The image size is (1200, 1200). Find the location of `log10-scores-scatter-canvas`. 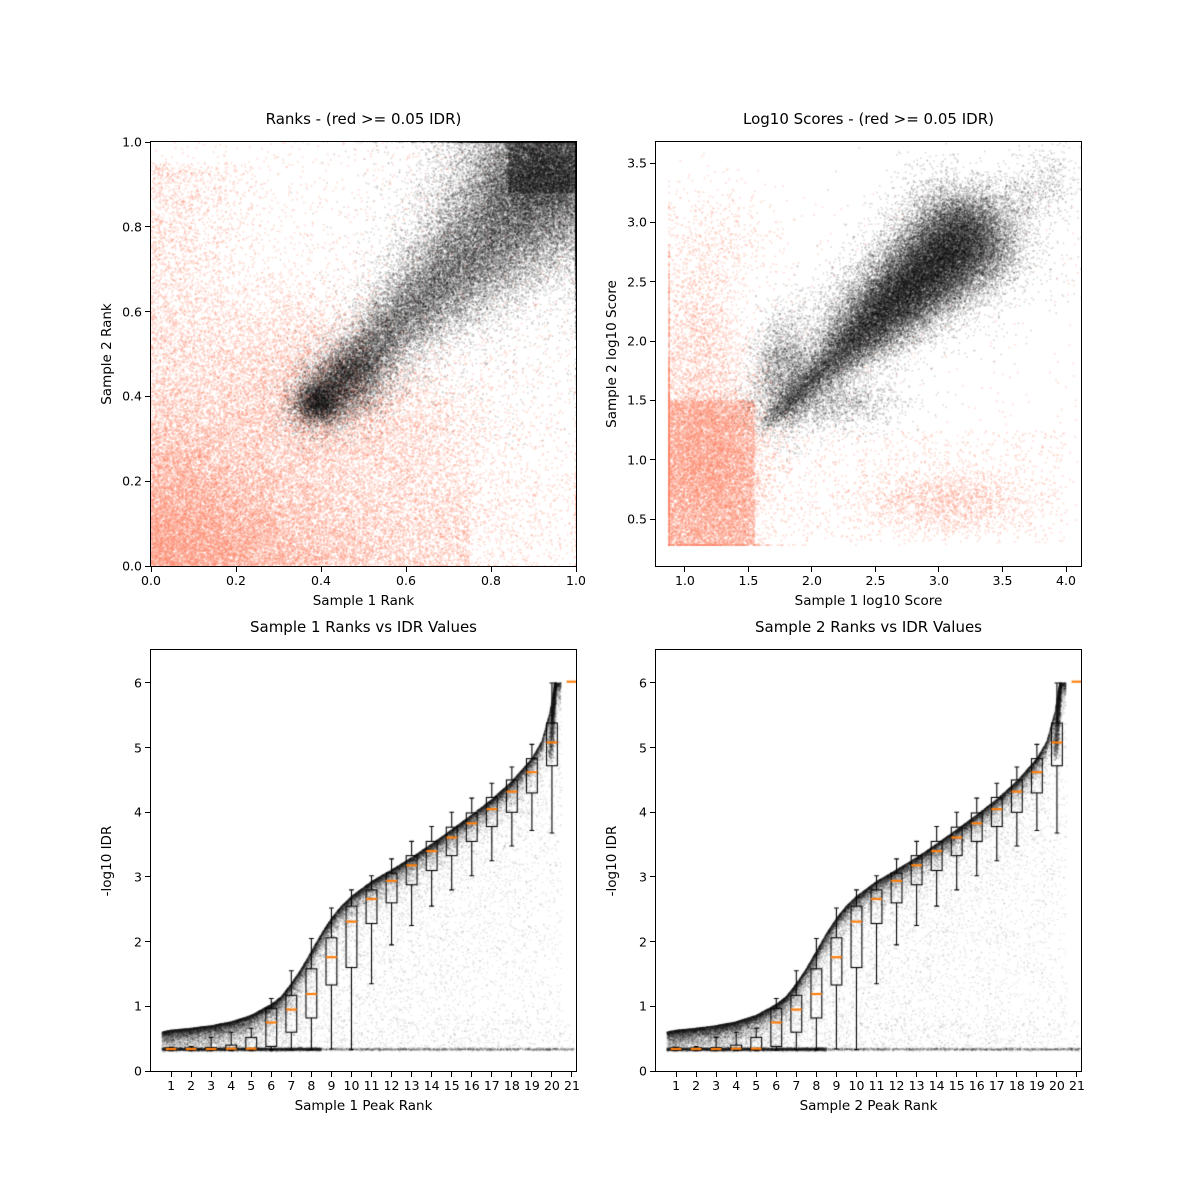

log10-scores-scatter-canvas is located at coordinates (868, 354).